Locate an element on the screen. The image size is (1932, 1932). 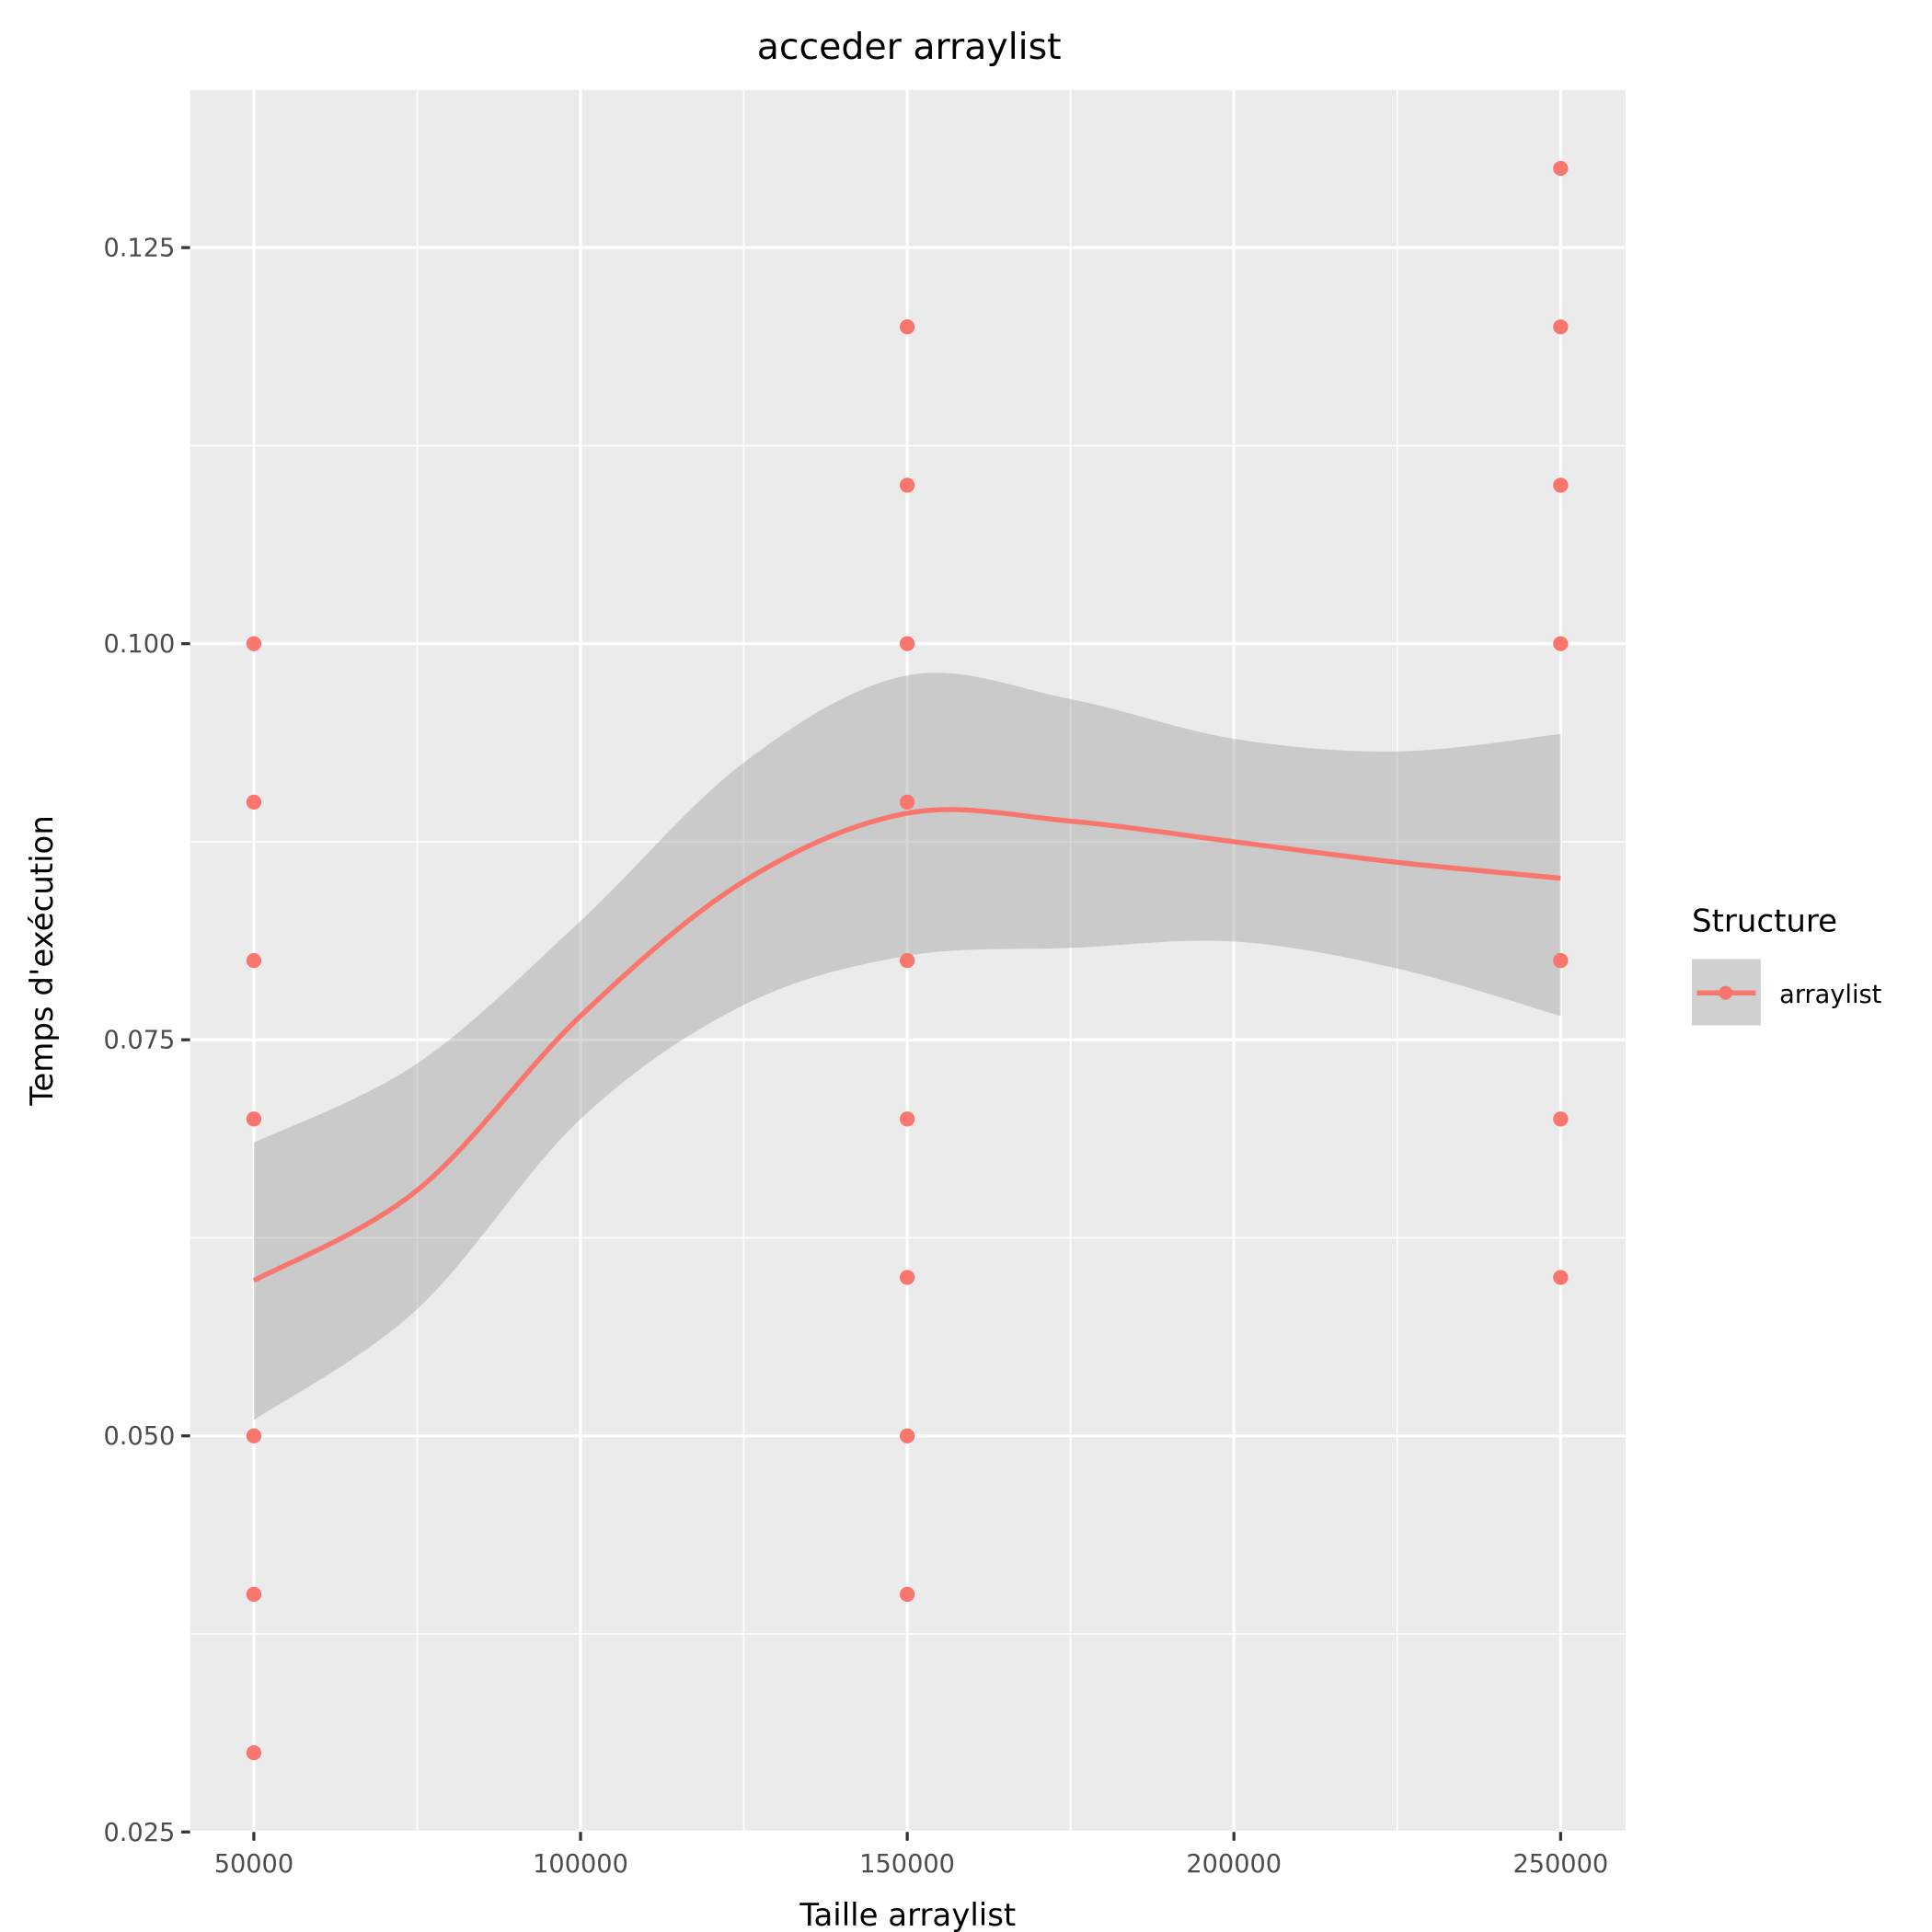
x-tick-label: 100000 is located at coordinates (580, 1864).